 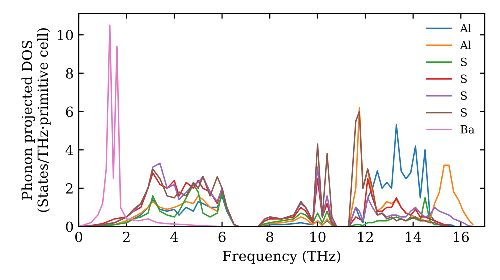 What do you see at coordinates (222, 237) in the screenshot?
I see `x-tick-label: 6` at bounding box center [222, 237].